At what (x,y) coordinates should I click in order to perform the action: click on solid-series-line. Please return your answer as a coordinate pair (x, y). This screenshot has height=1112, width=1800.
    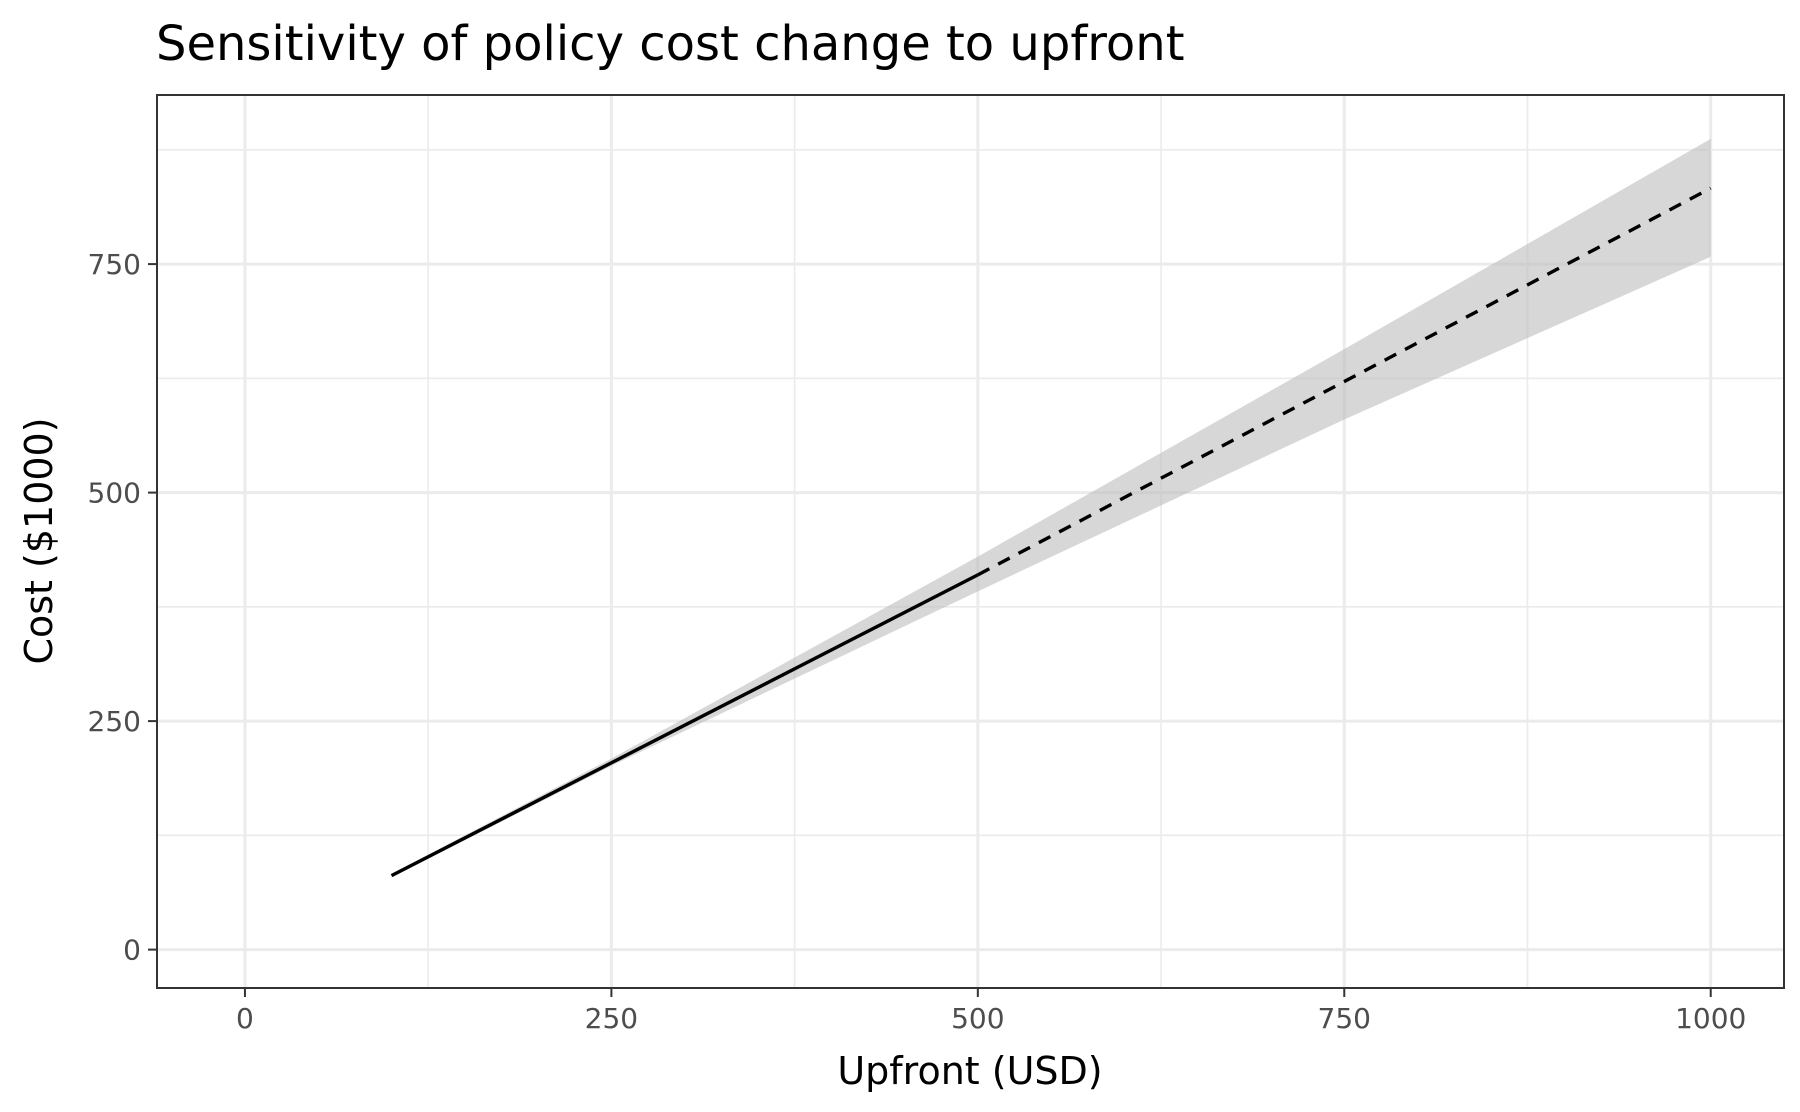
    Looking at the image, I should click on (684, 725).